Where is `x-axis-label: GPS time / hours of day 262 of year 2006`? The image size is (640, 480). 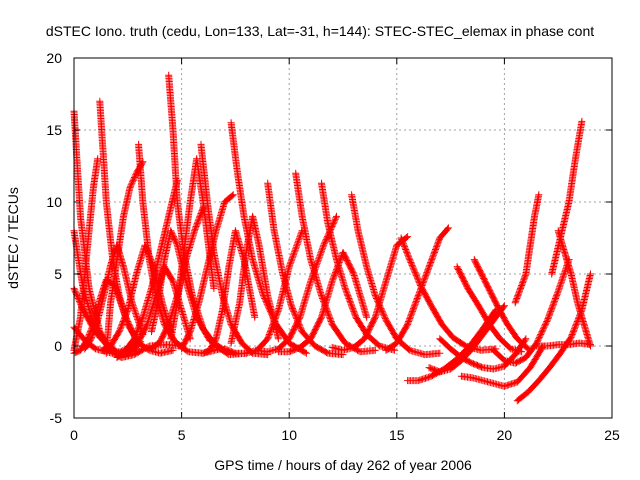
x-axis-label: GPS time / hours of day 262 of year 2006 is located at coordinates (343, 465).